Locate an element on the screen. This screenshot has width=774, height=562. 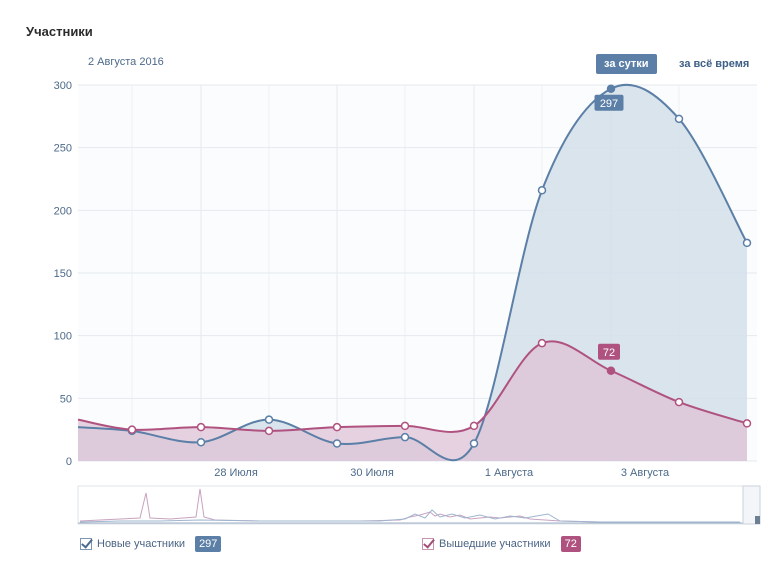
x-tick-label: 3 Августа is located at coordinates (645, 473).